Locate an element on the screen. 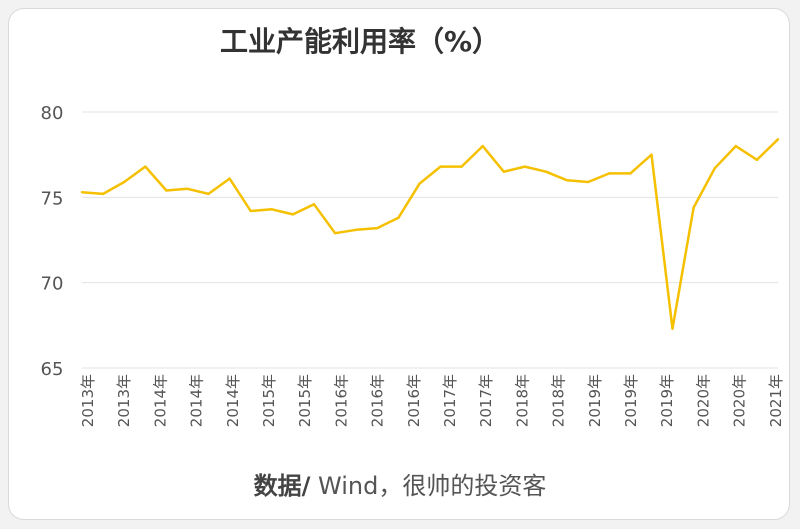 Image resolution: width=800 pixels, height=529 pixels. y-tick-label: 80 is located at coordinates (52, 113).